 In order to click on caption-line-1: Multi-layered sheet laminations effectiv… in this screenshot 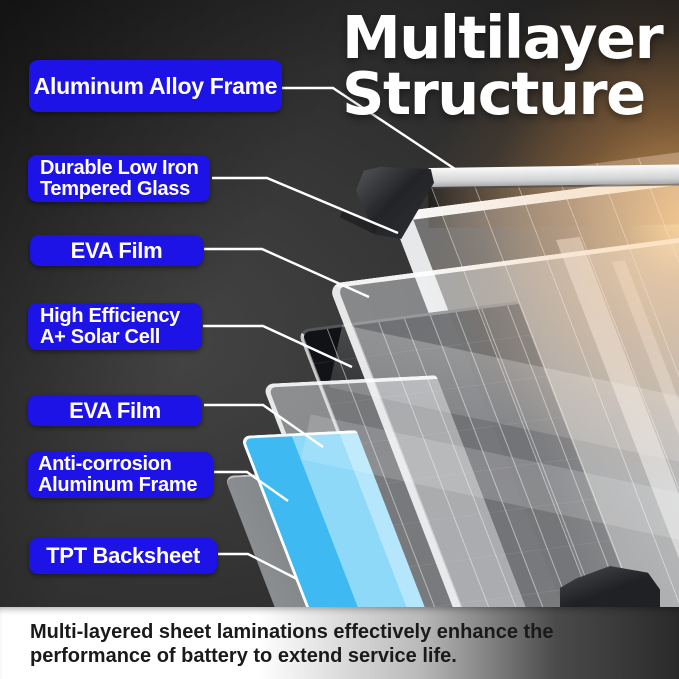, I will do `click(292, 632)`.